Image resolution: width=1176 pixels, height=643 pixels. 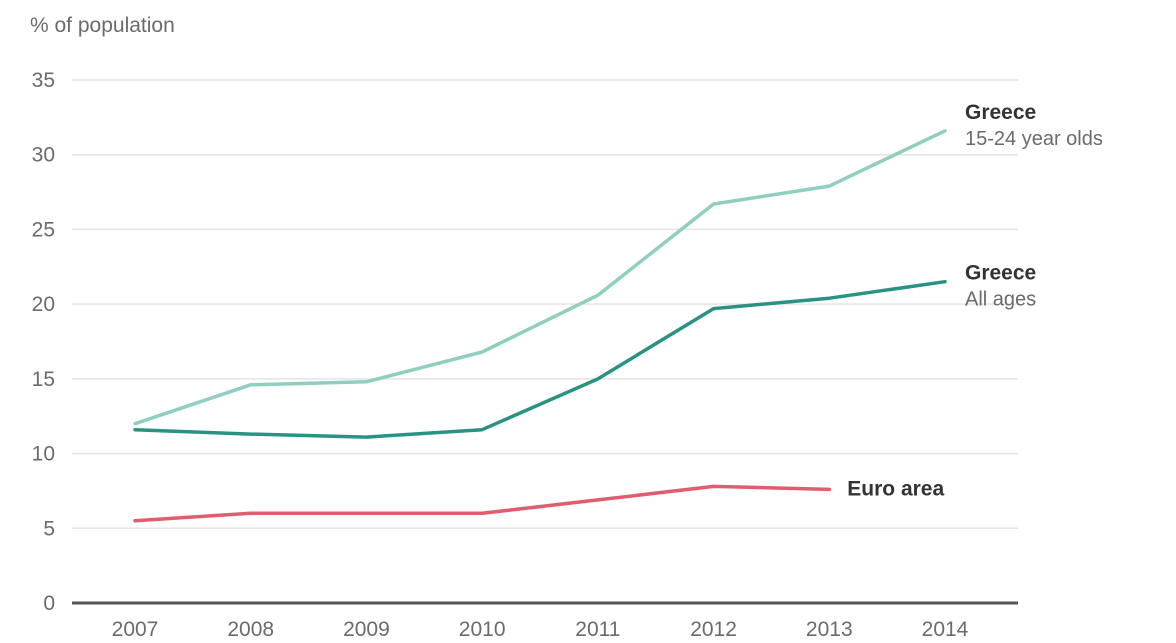 What do you see at coordinates (102, 25) in the screenshot?
I see `y-axis-label: % of population` at bounding box center [102, 25].